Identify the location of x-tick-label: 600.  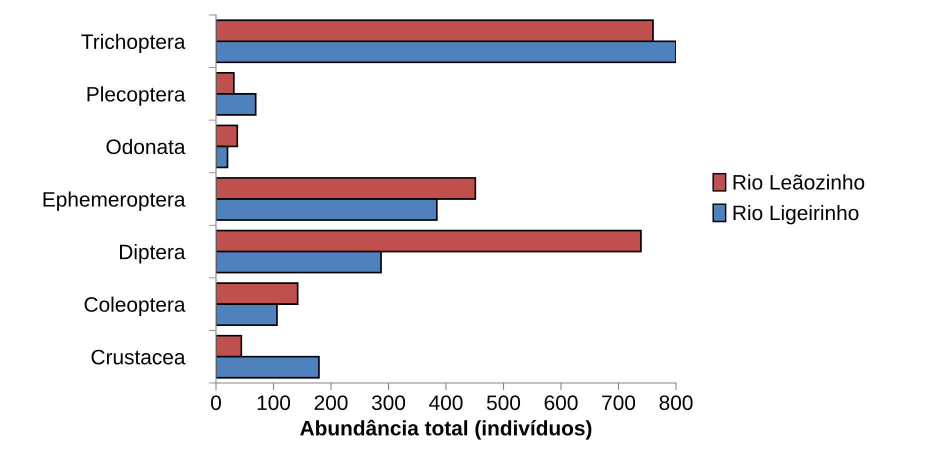
(561, 402).